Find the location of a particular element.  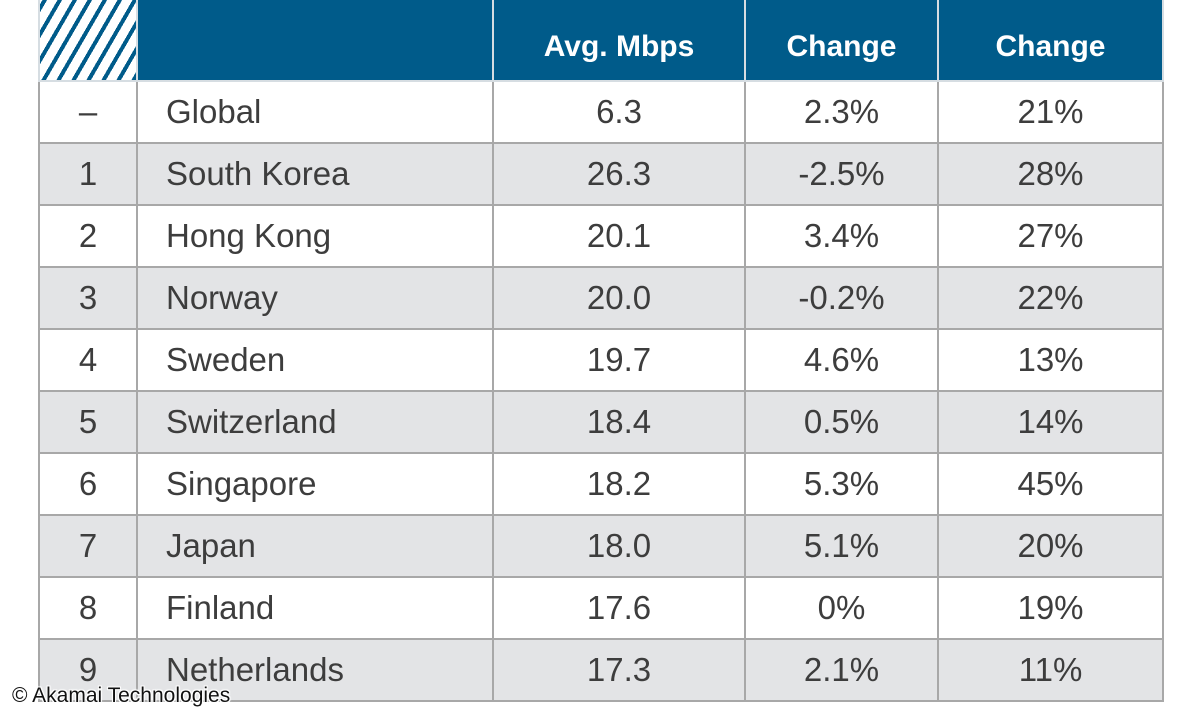

rank-cell: 9 is located at coordinates (88, 670).